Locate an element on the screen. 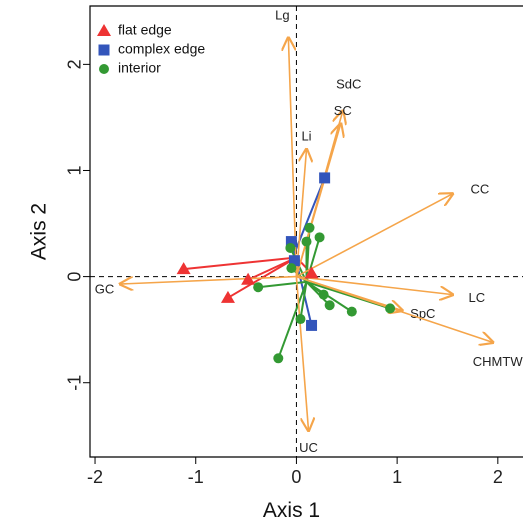  y-tick-label: 1 is located at coordinates (75, 170).